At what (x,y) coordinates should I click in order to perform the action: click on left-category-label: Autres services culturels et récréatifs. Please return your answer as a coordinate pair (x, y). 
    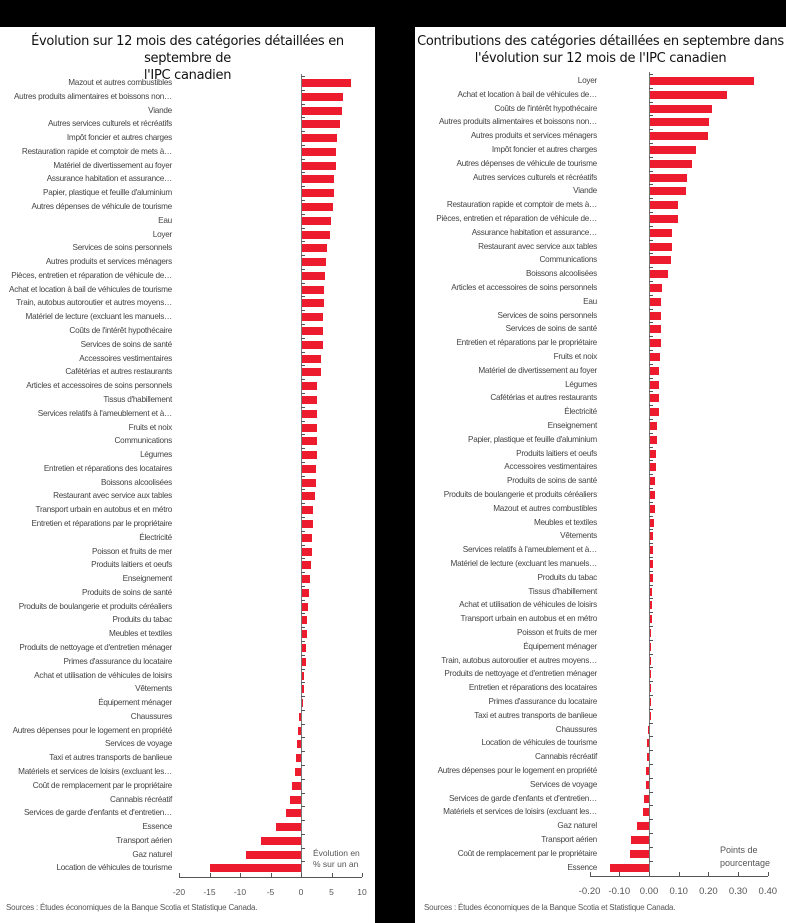
    Looking at the image, I should click on (109, 124).